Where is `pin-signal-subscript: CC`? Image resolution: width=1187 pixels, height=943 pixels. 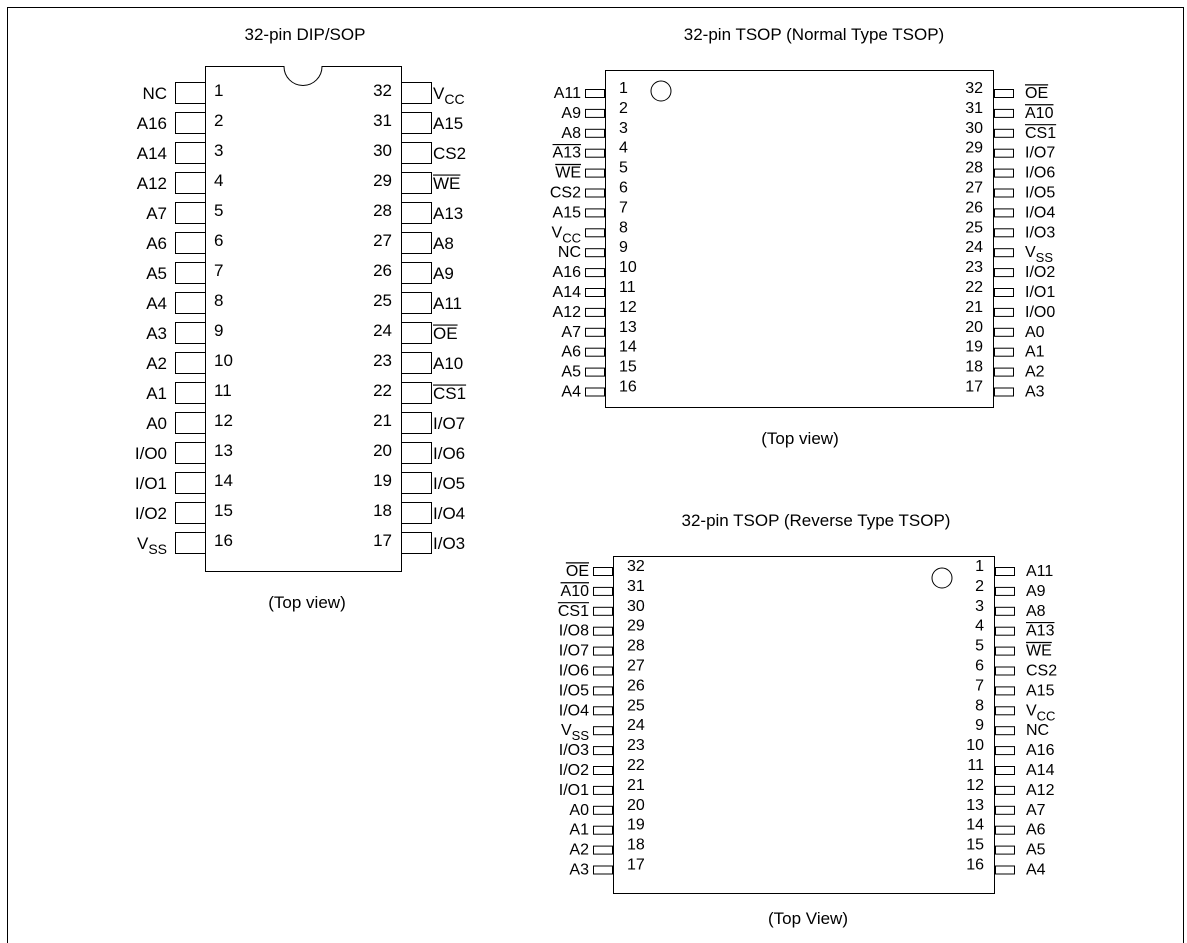 pin-signal-subscript: CC is located at coordinates (454, 99).